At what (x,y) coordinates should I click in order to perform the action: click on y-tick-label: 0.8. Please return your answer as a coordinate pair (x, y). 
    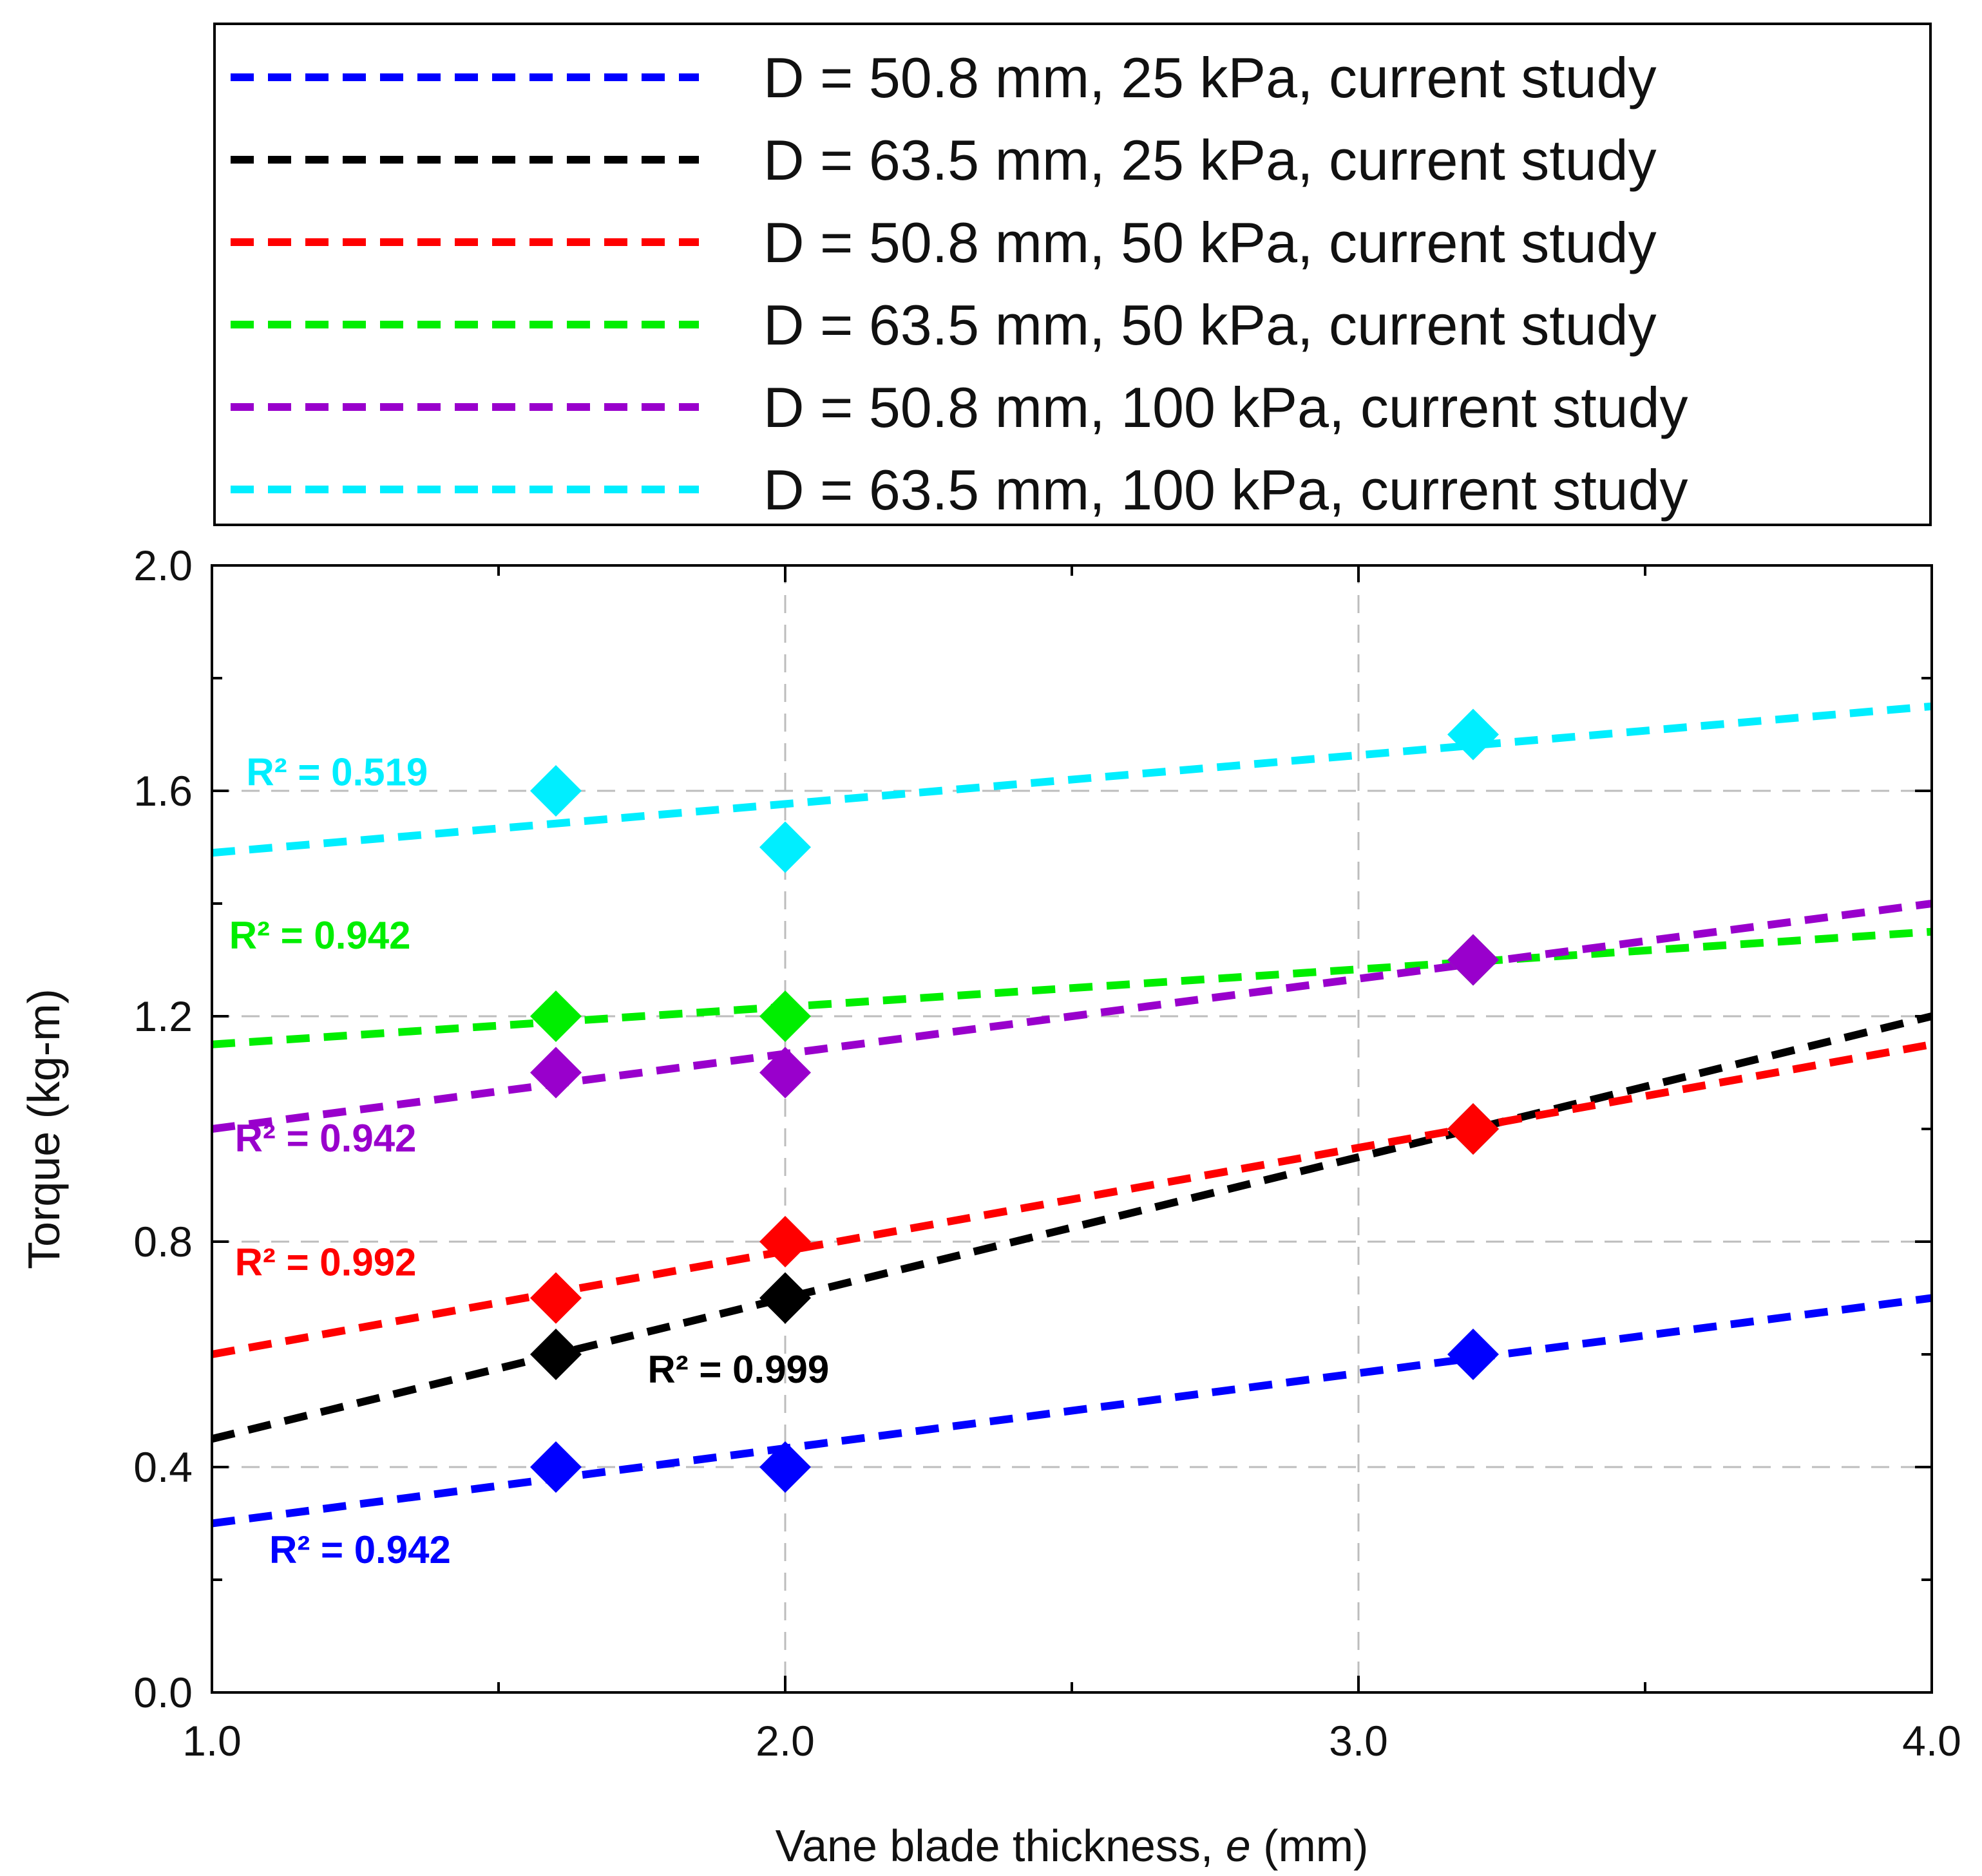
    Looking at the image, I should click on (163, 1241).